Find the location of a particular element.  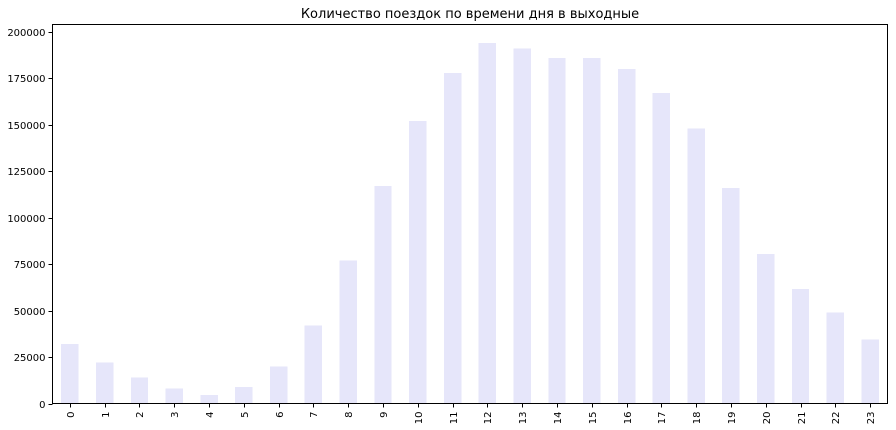

x-tick-label: 5 is located at coordinates (245, 415).